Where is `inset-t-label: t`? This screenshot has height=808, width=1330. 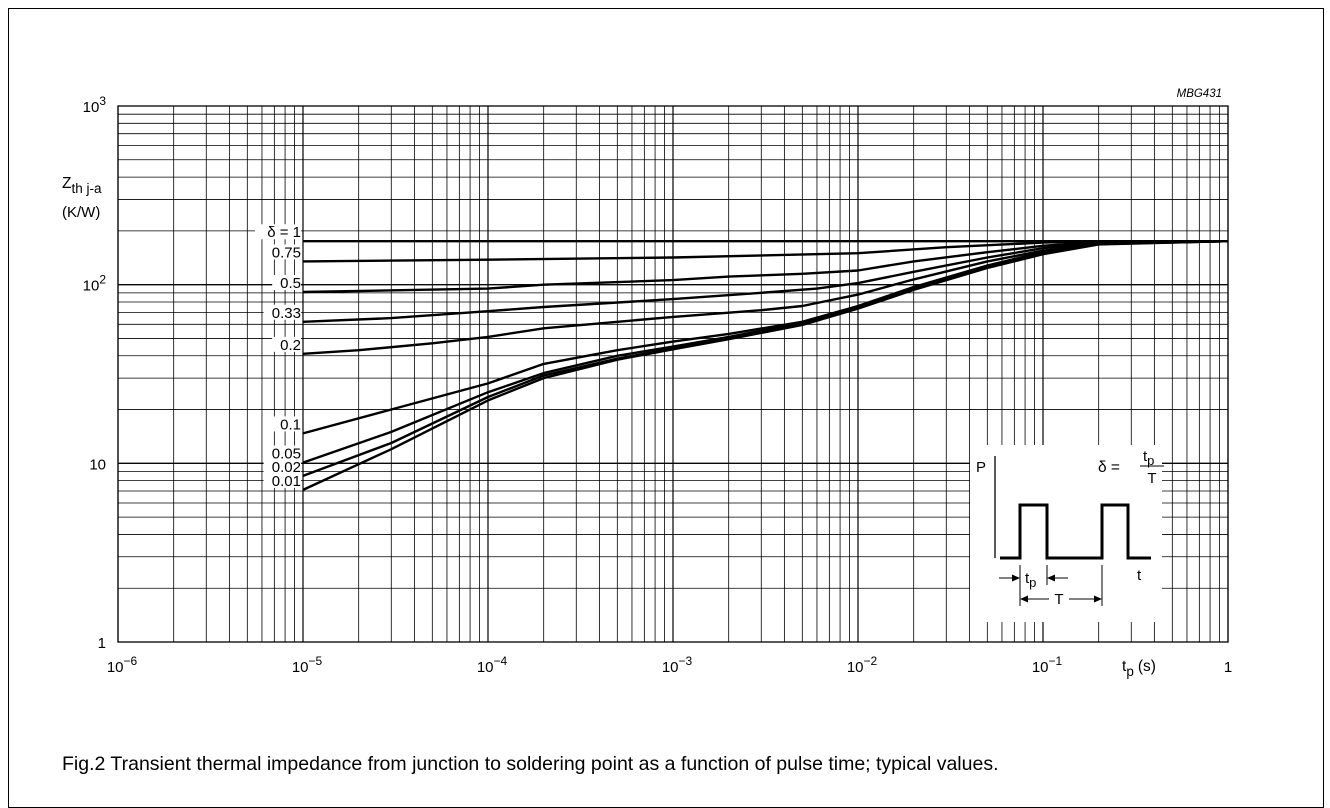 inset-t-label: t is located at coordinates (1139, 575).